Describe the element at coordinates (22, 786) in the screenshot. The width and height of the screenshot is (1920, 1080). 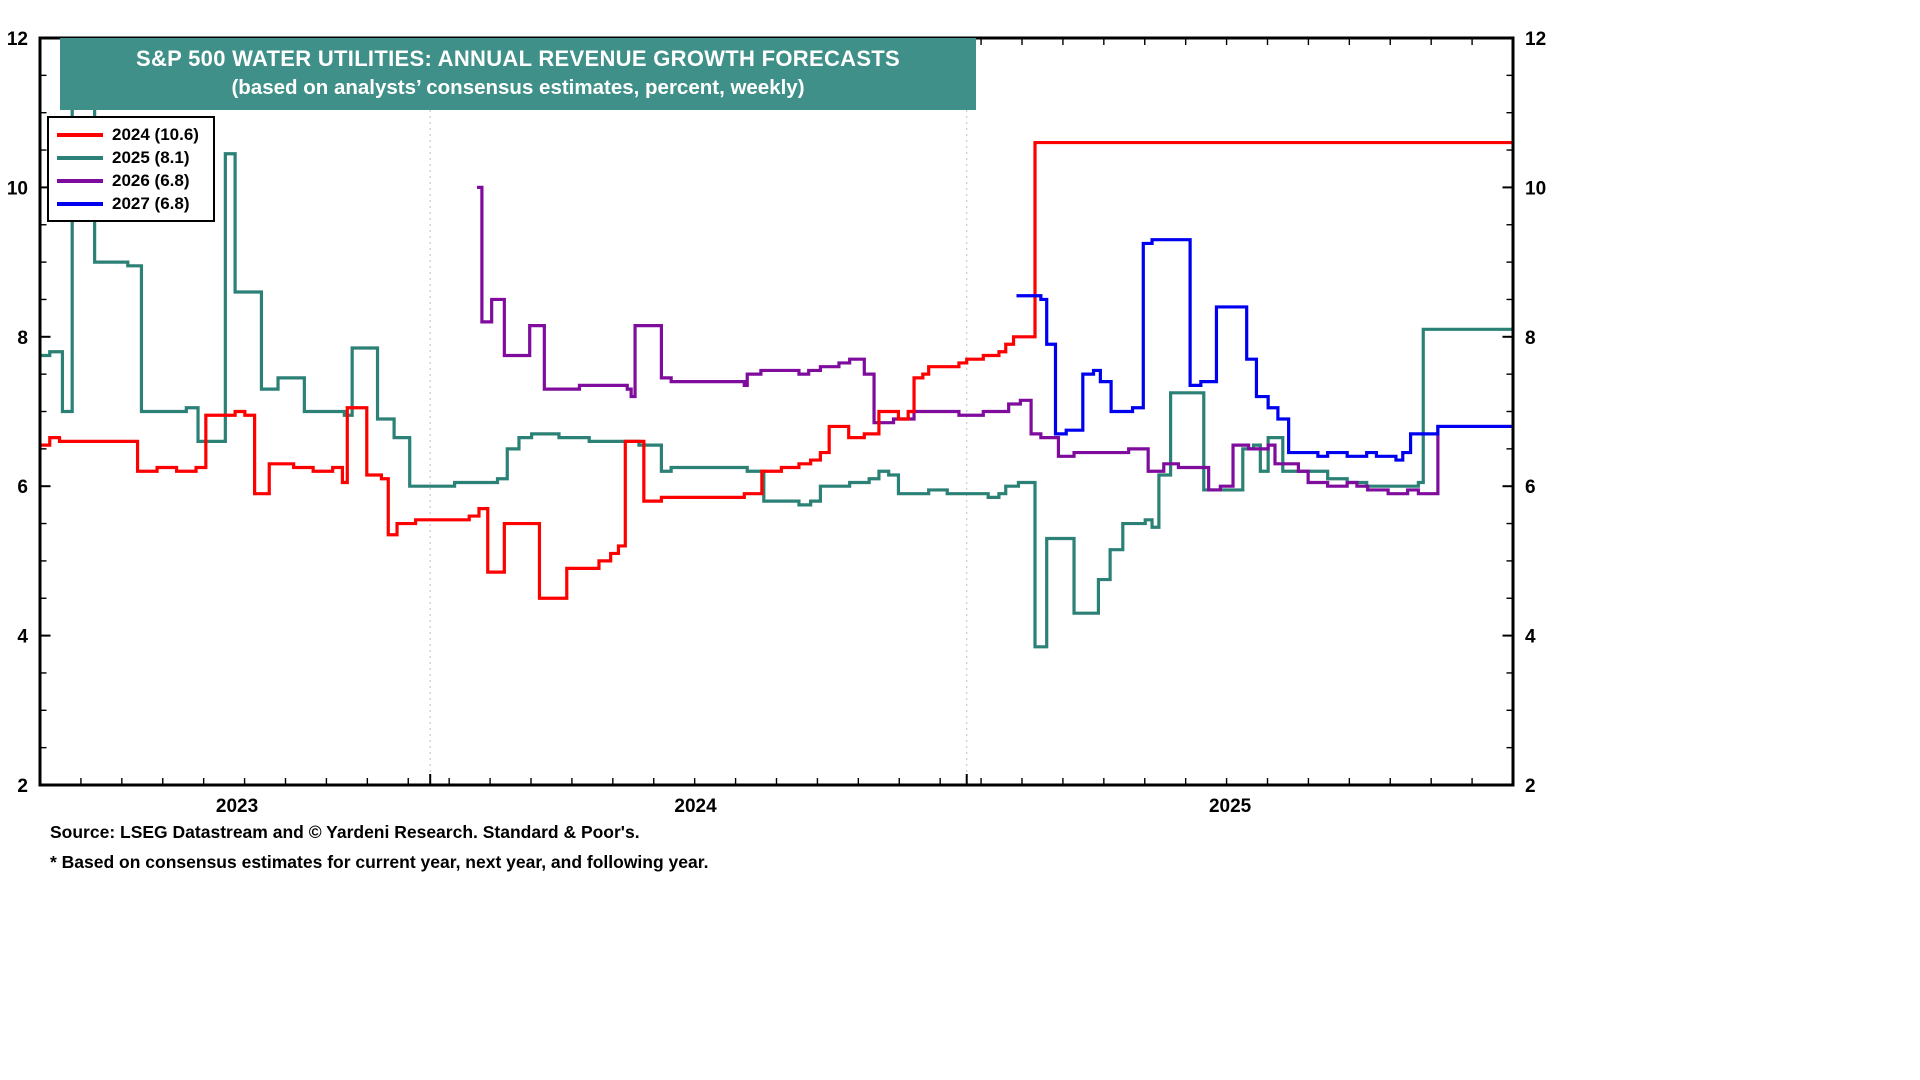
I see `y-axis-label-left: 2` at that location.